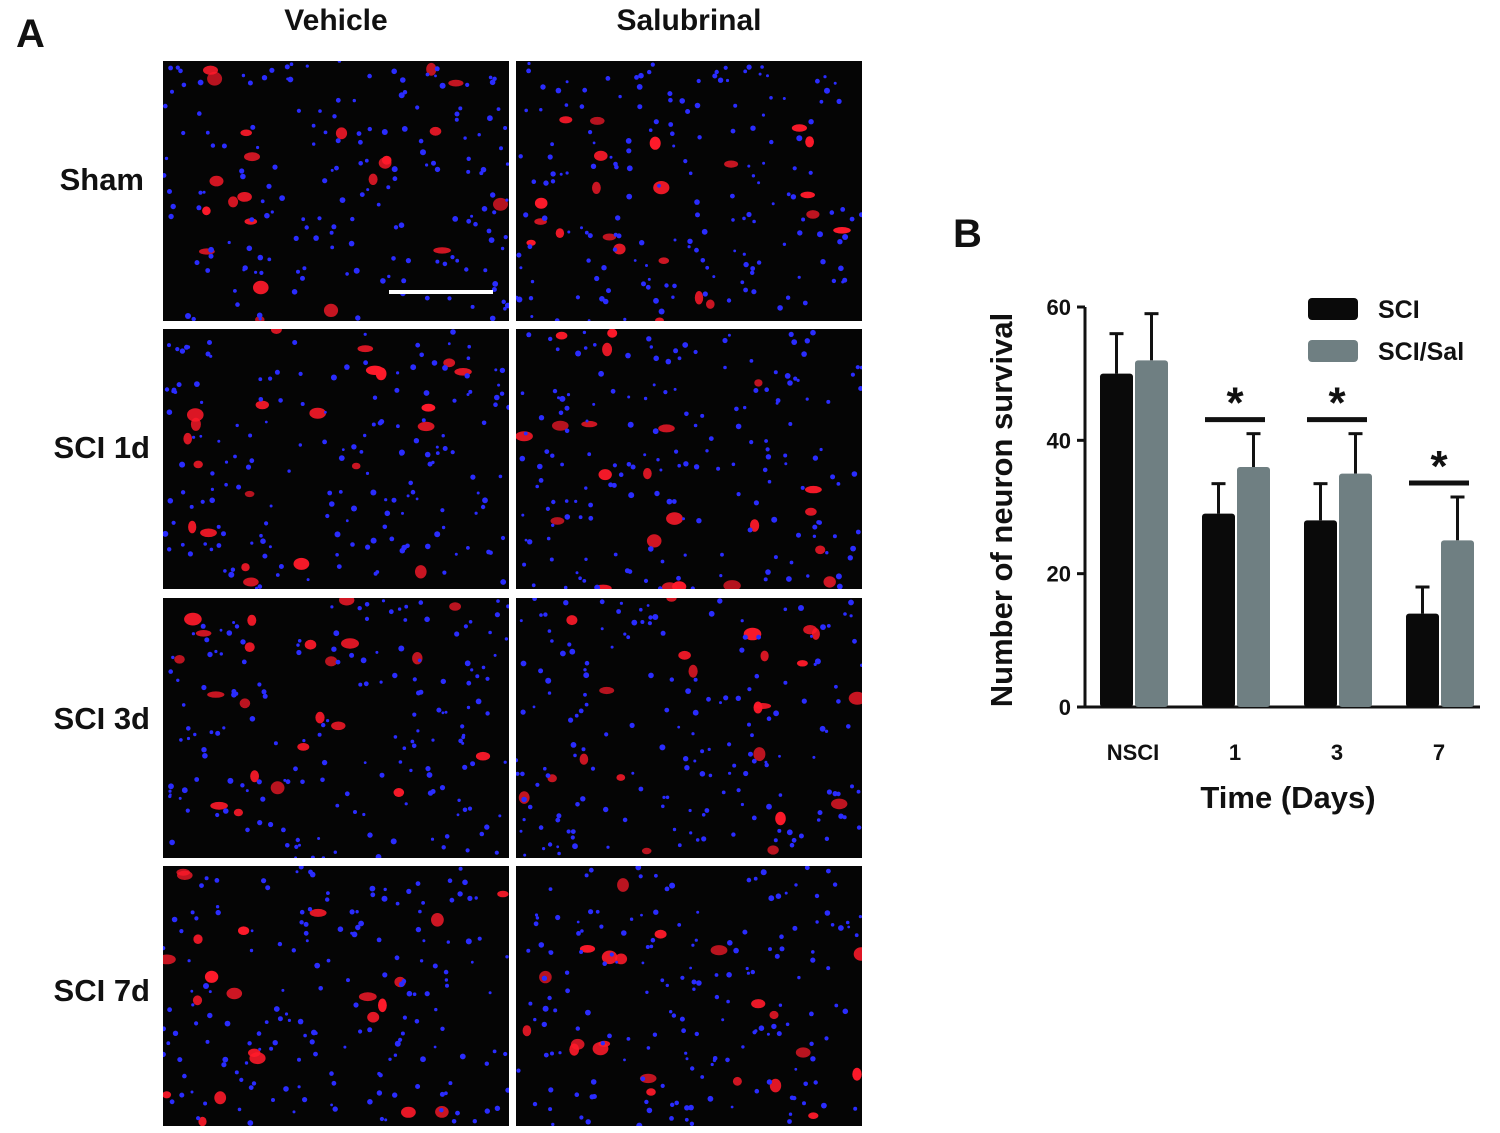 The height and width of the screenshot is (1133, 1500). I want to click on x-tick-label: 1, so click(1235, 752).